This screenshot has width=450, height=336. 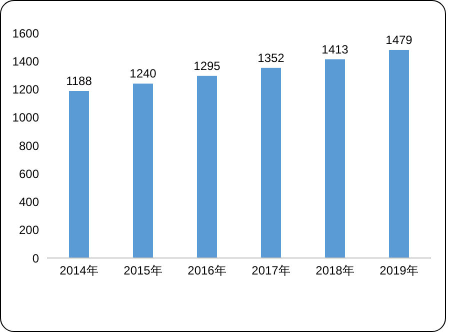 What do you see at coordinates (207, 65) in the screenshot?
I see `data-label: 1295` at bounding box center [207, 65].